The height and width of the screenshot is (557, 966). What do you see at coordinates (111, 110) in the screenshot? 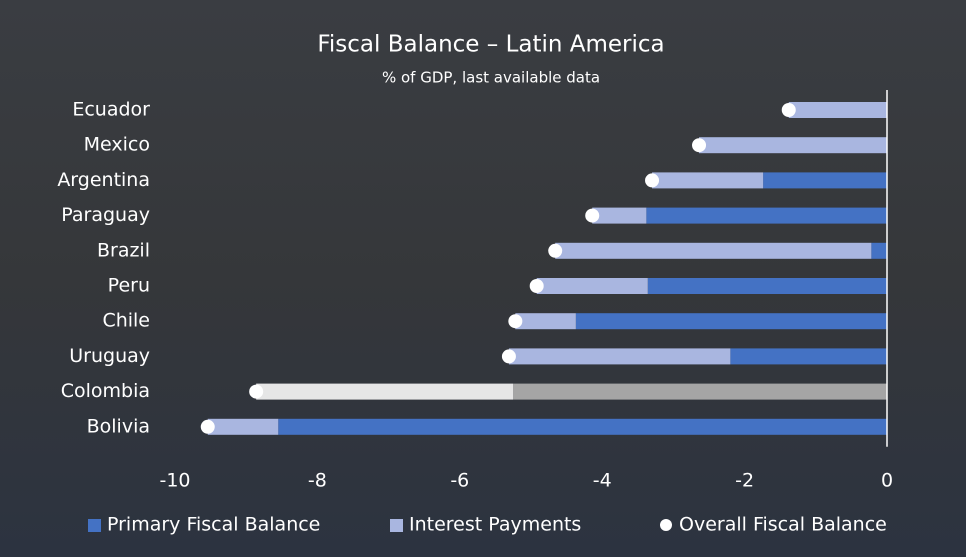
I see `y-tick-label: Ecuador` at bounding box center [111, 110].